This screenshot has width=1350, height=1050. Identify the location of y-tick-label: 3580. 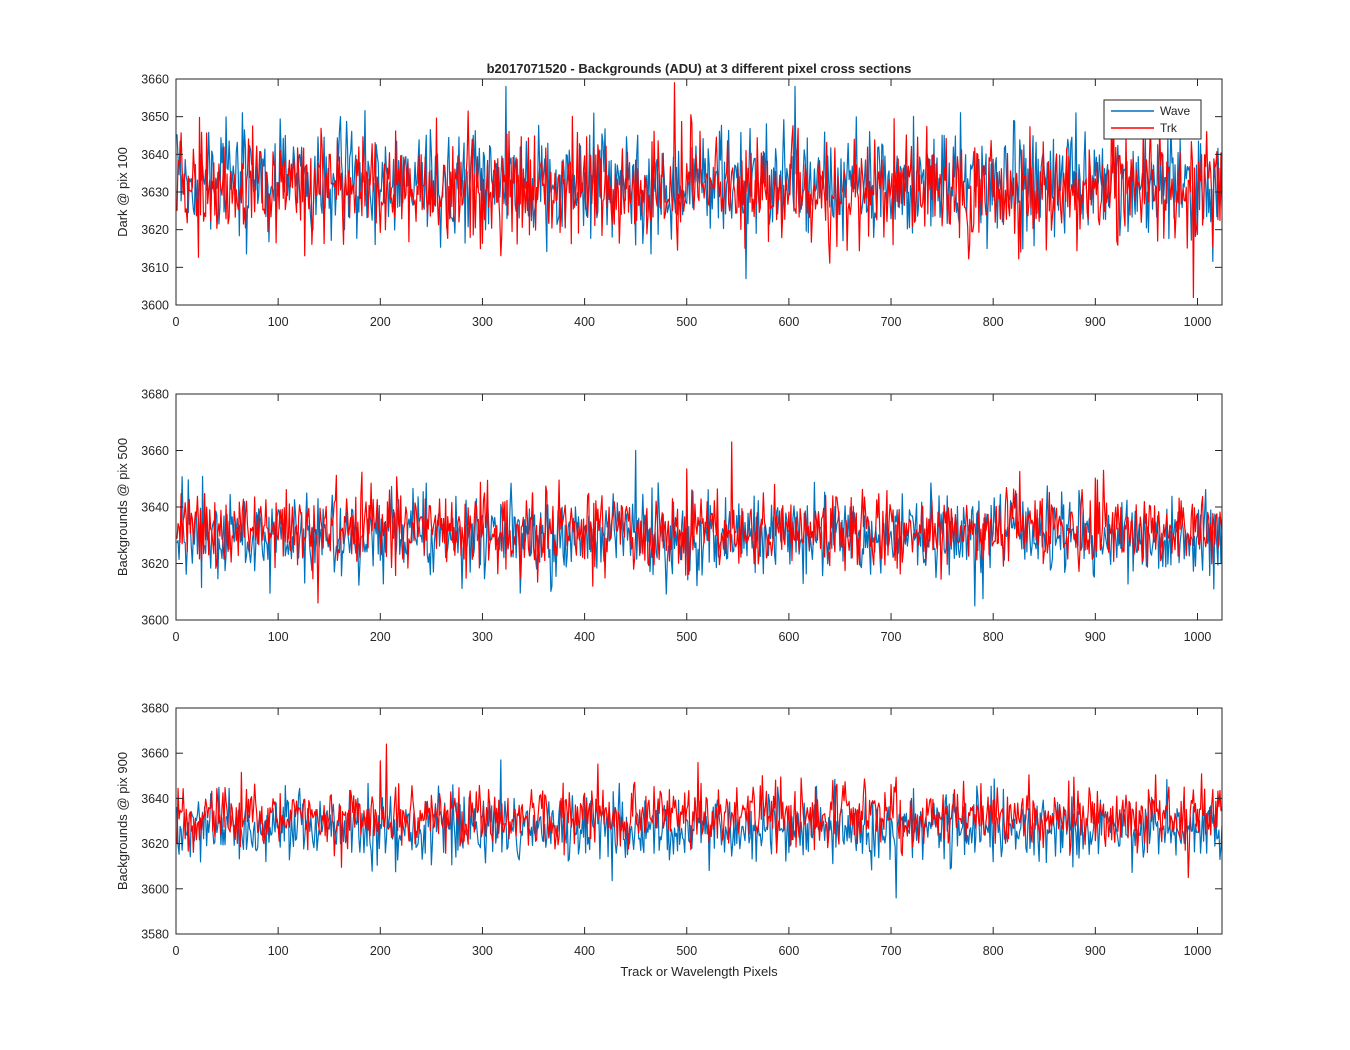
(155, 935).